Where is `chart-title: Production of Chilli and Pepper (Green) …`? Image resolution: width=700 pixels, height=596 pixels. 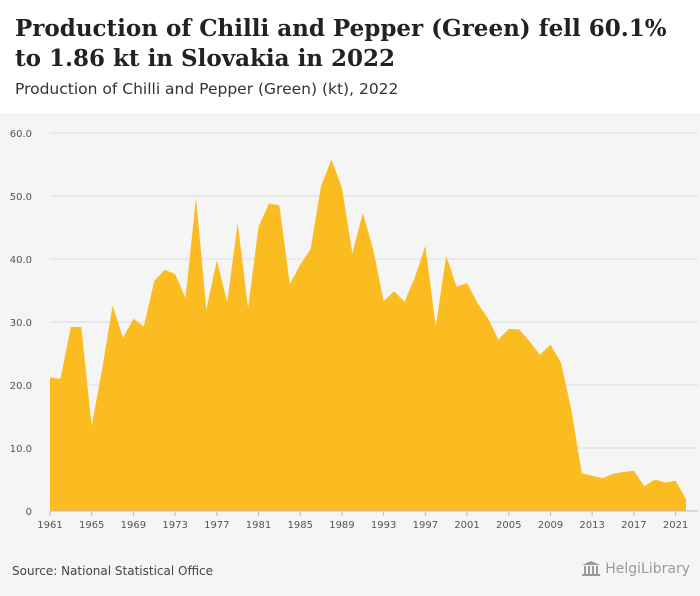
chart-title: Production of Chilli and Pepper (Green) … is located at coordinates (341, 43).